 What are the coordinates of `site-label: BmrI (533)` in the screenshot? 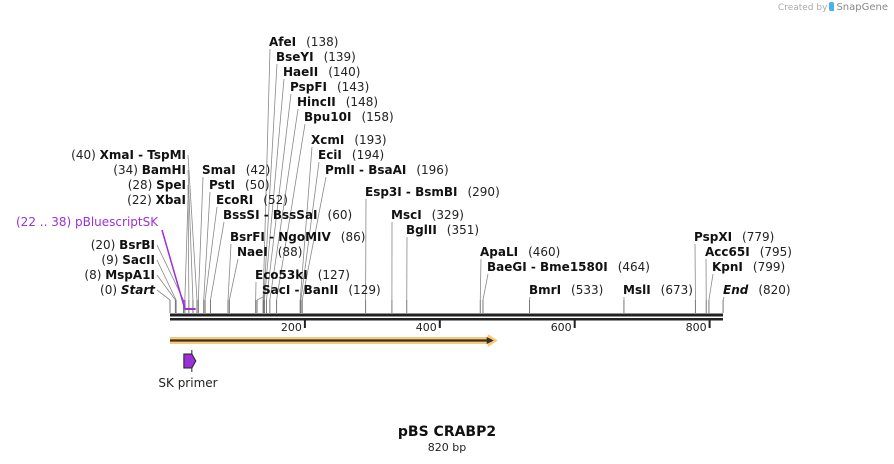 It's located at (566, 290).